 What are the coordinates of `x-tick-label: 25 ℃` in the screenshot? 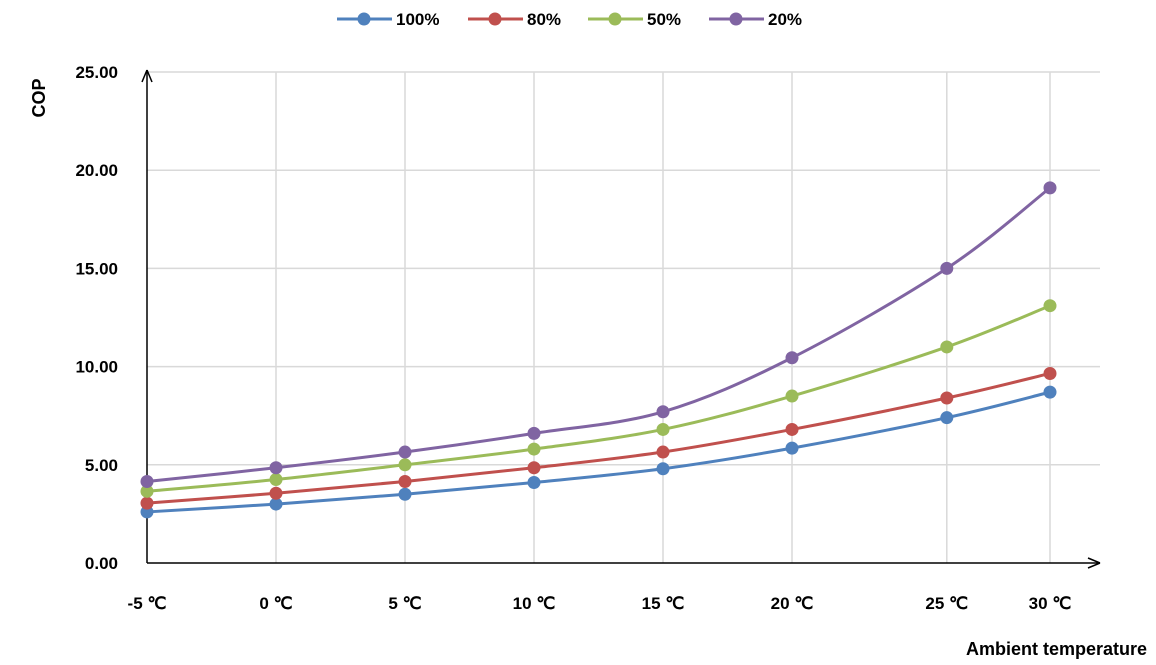 It's located at (946, 603).